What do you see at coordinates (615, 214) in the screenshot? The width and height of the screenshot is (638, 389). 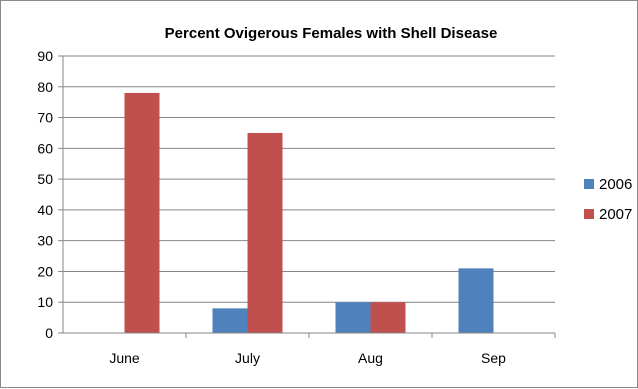 I see `legend-label-2007: 2007` at bounding box center [615, 214].